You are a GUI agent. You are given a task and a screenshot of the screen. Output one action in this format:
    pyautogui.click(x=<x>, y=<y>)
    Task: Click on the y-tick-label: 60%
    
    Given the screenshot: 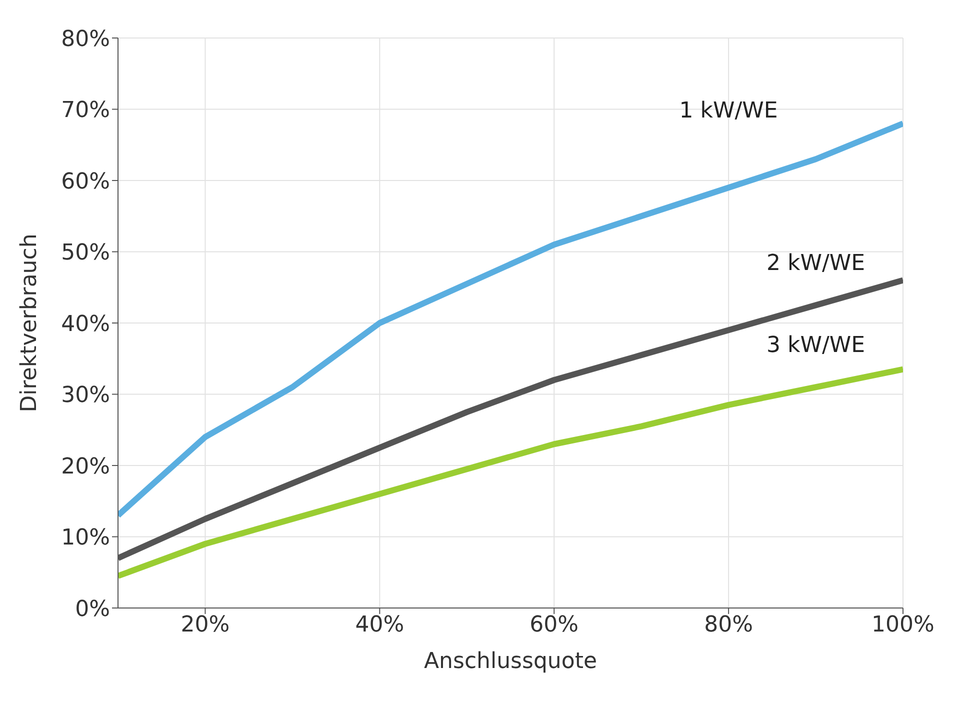 What is the action you would take?
    pyautogui.click(x=85, y=181)
    